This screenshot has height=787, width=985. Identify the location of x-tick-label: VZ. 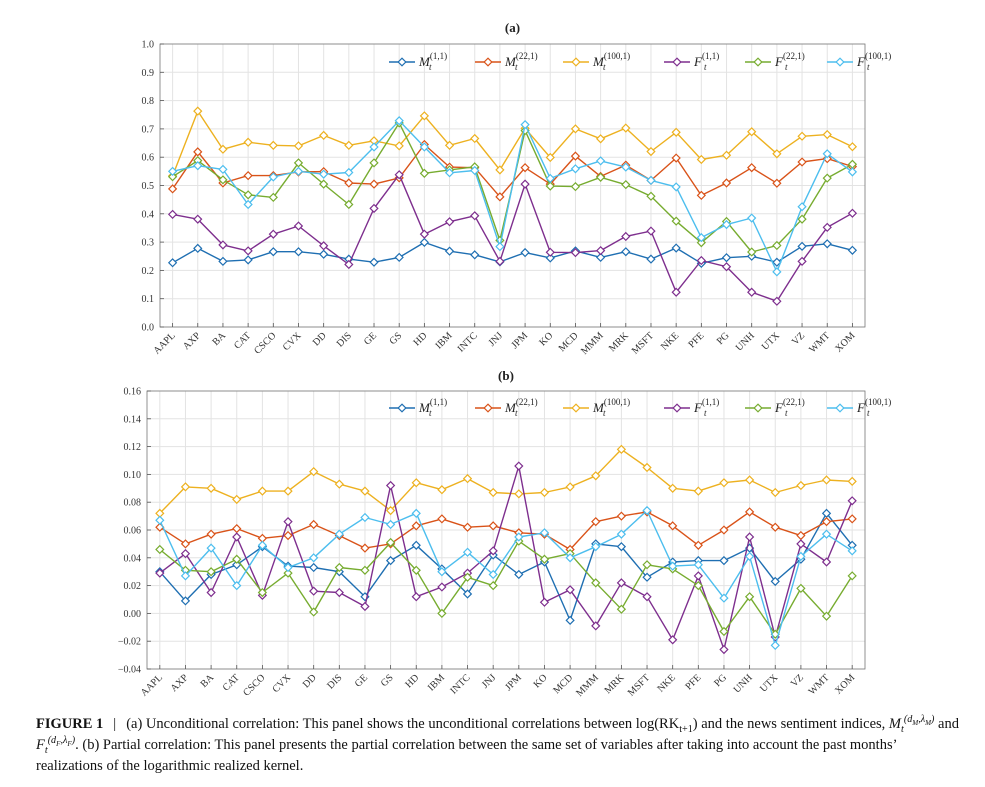
(798, 338).